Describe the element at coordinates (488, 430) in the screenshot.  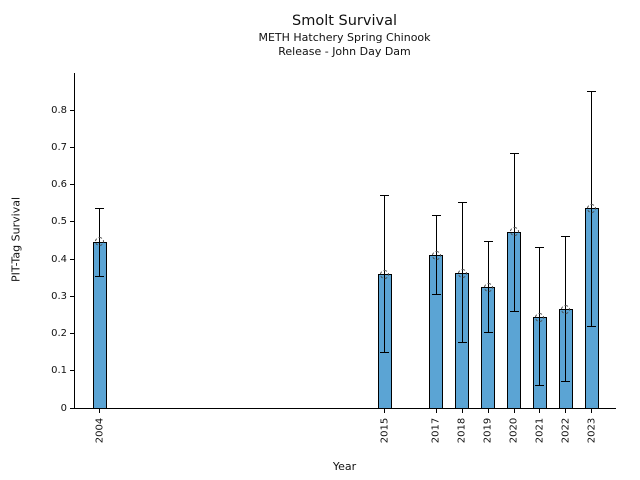
I see `x-tick-label: 2019` at that location.